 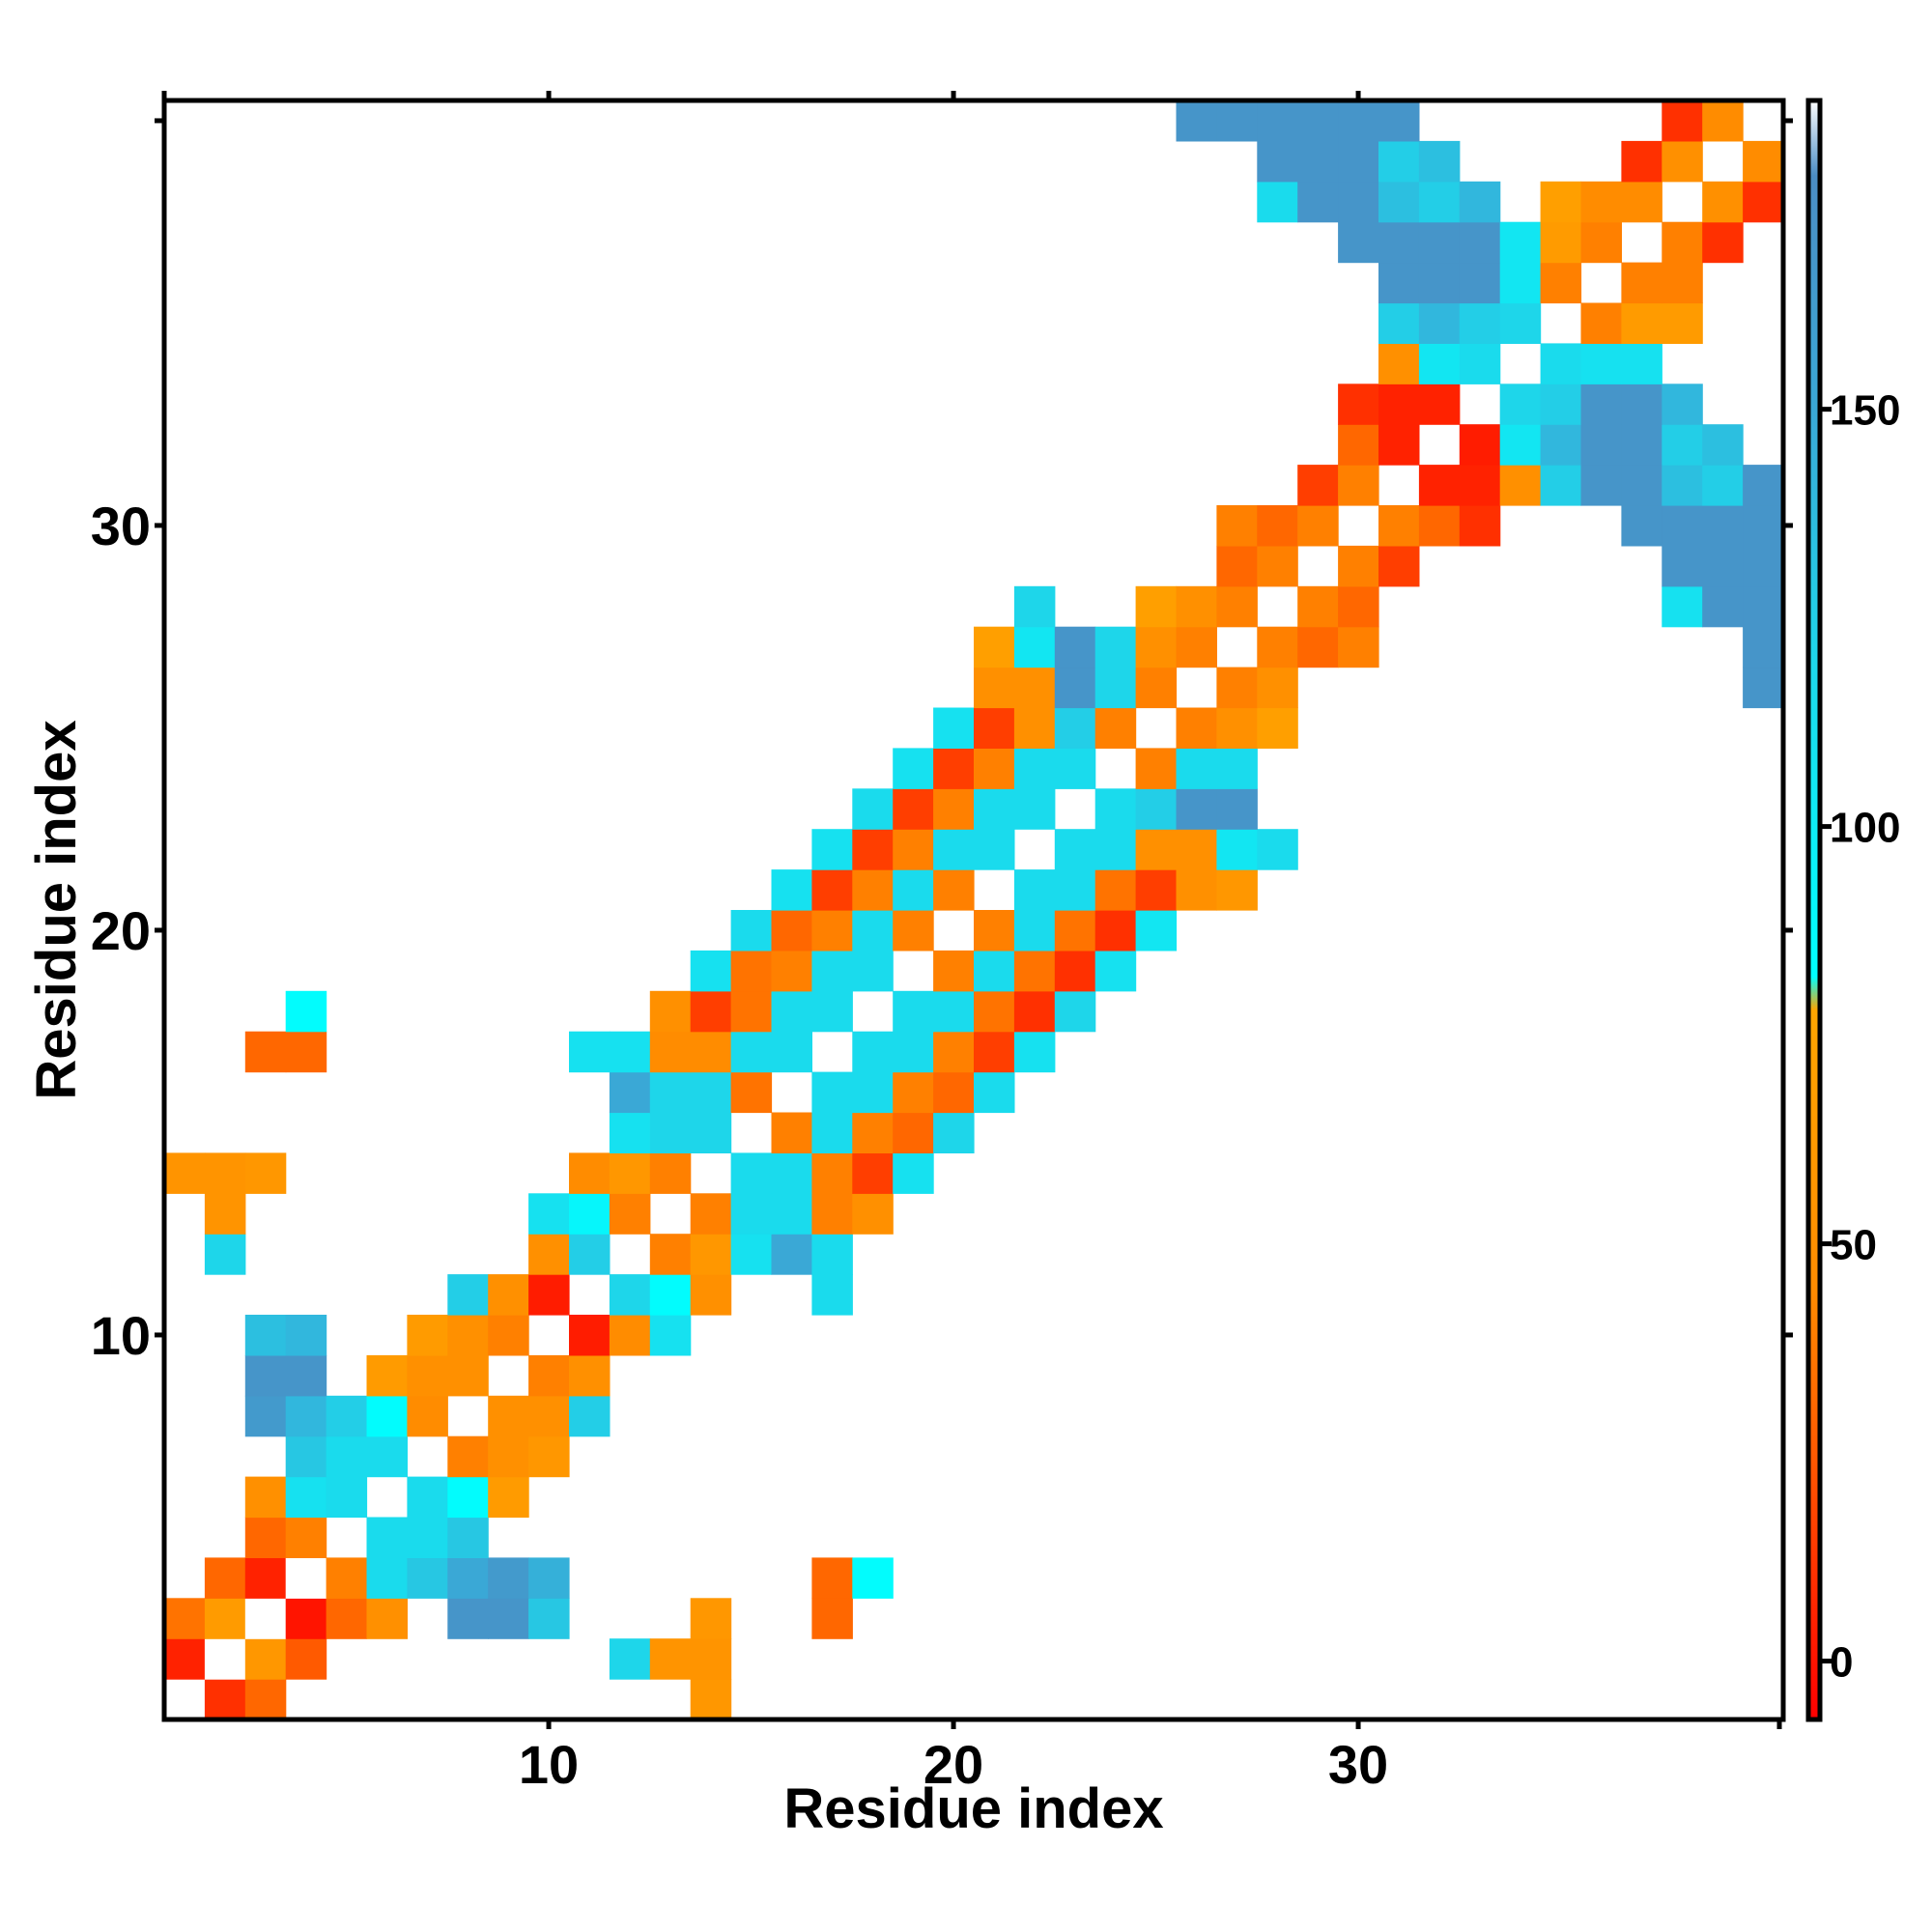 What do you see at coordinates (1853, 1245) in the screenshot?
I see `colorbar-tick-label: 50` at bounding box center [1853, 1245].